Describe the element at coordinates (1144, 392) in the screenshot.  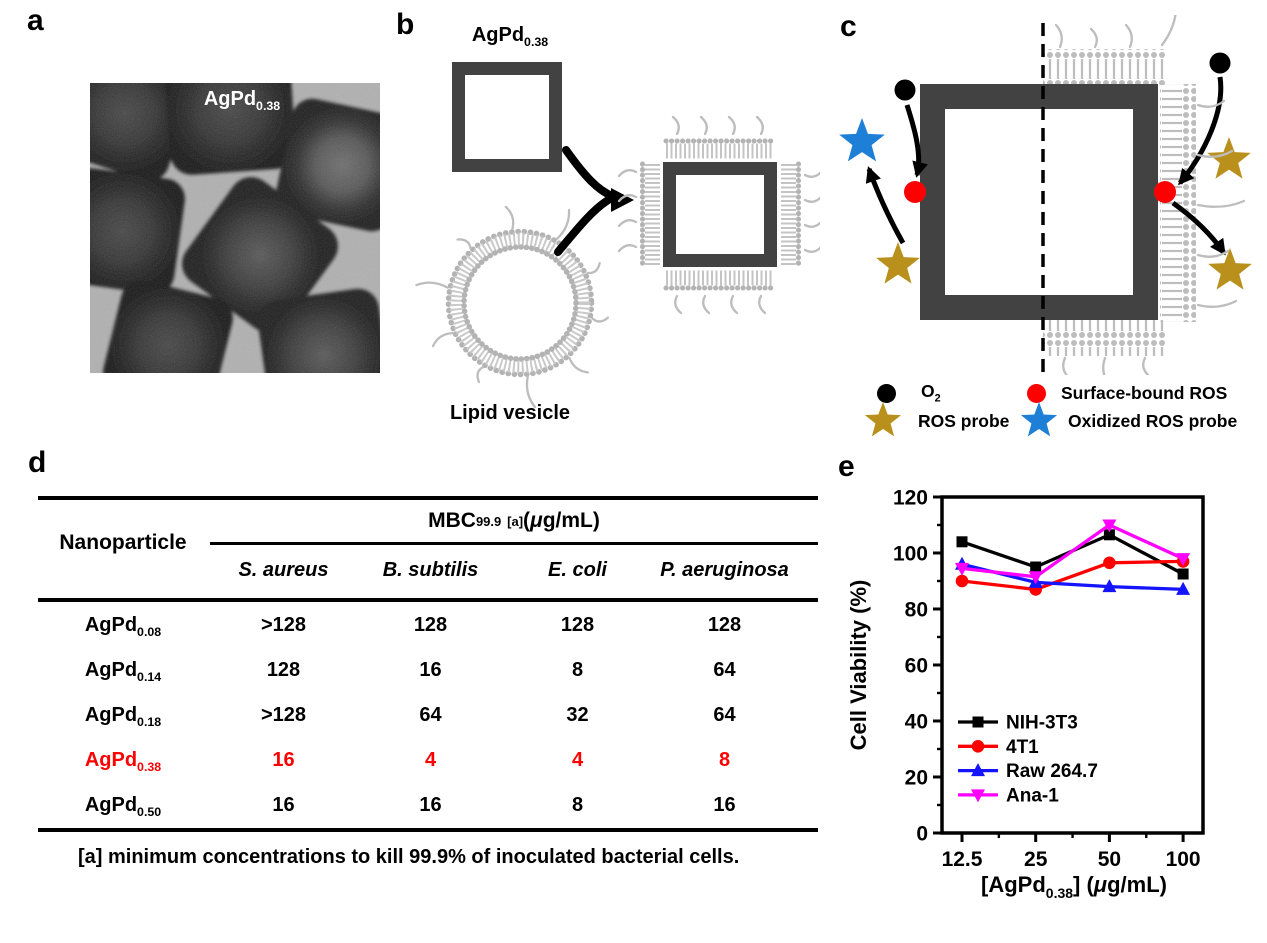
I see `legend-label: Surface-bound ROS` at that location.